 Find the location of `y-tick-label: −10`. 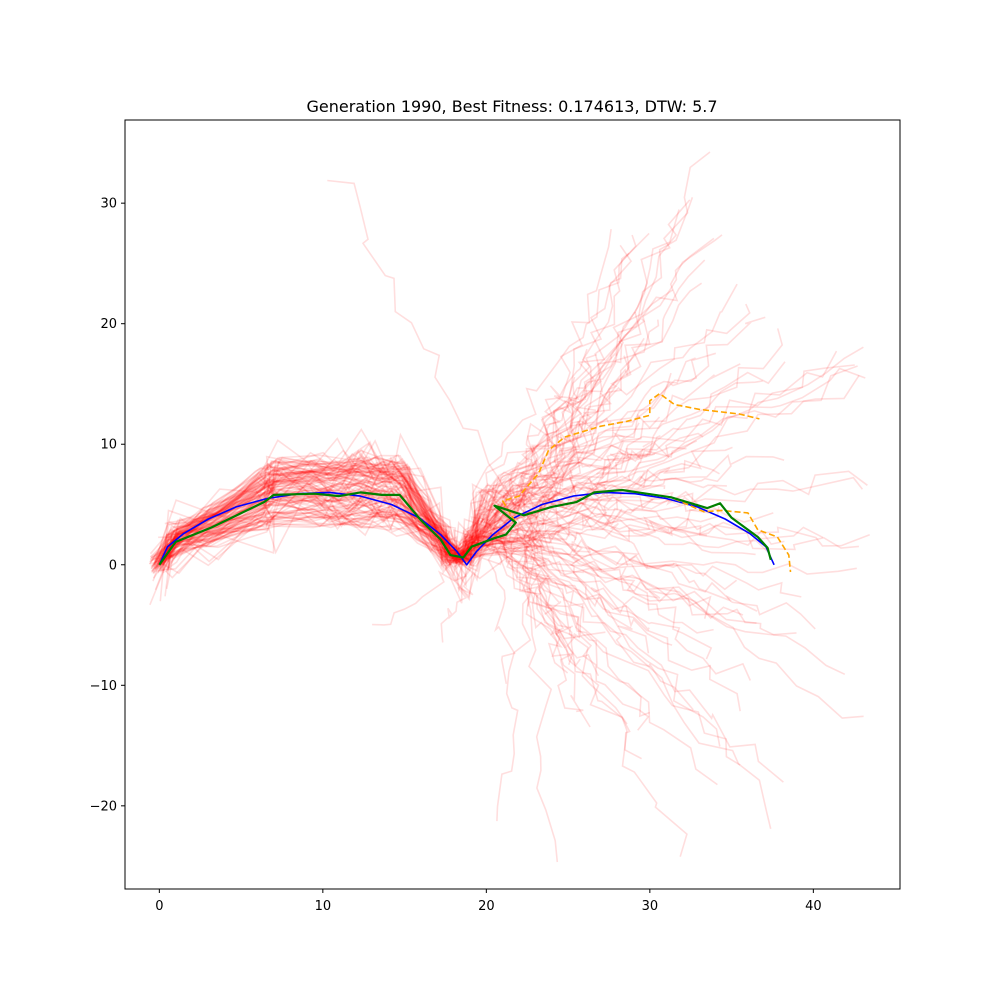

y-tick-label: −10 is located at coordinates (103, 686).